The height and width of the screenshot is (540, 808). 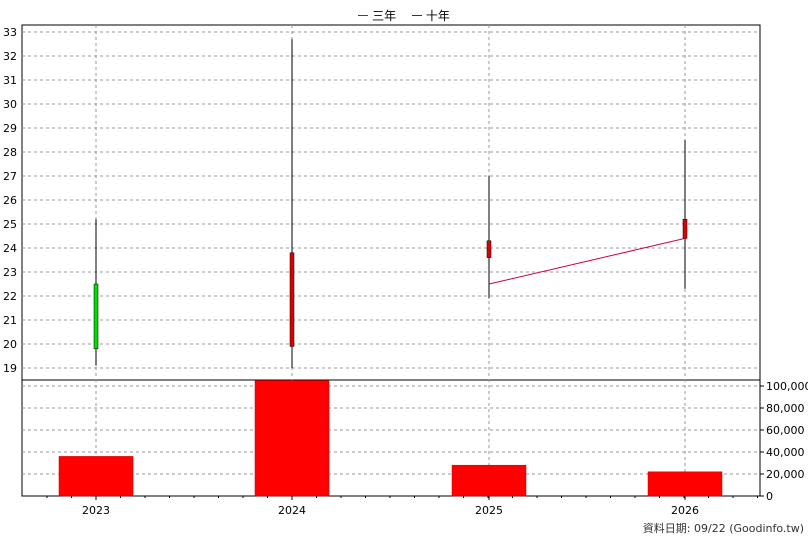 I want to click on x-tick-label: 2025, so click(x=489, y=510).